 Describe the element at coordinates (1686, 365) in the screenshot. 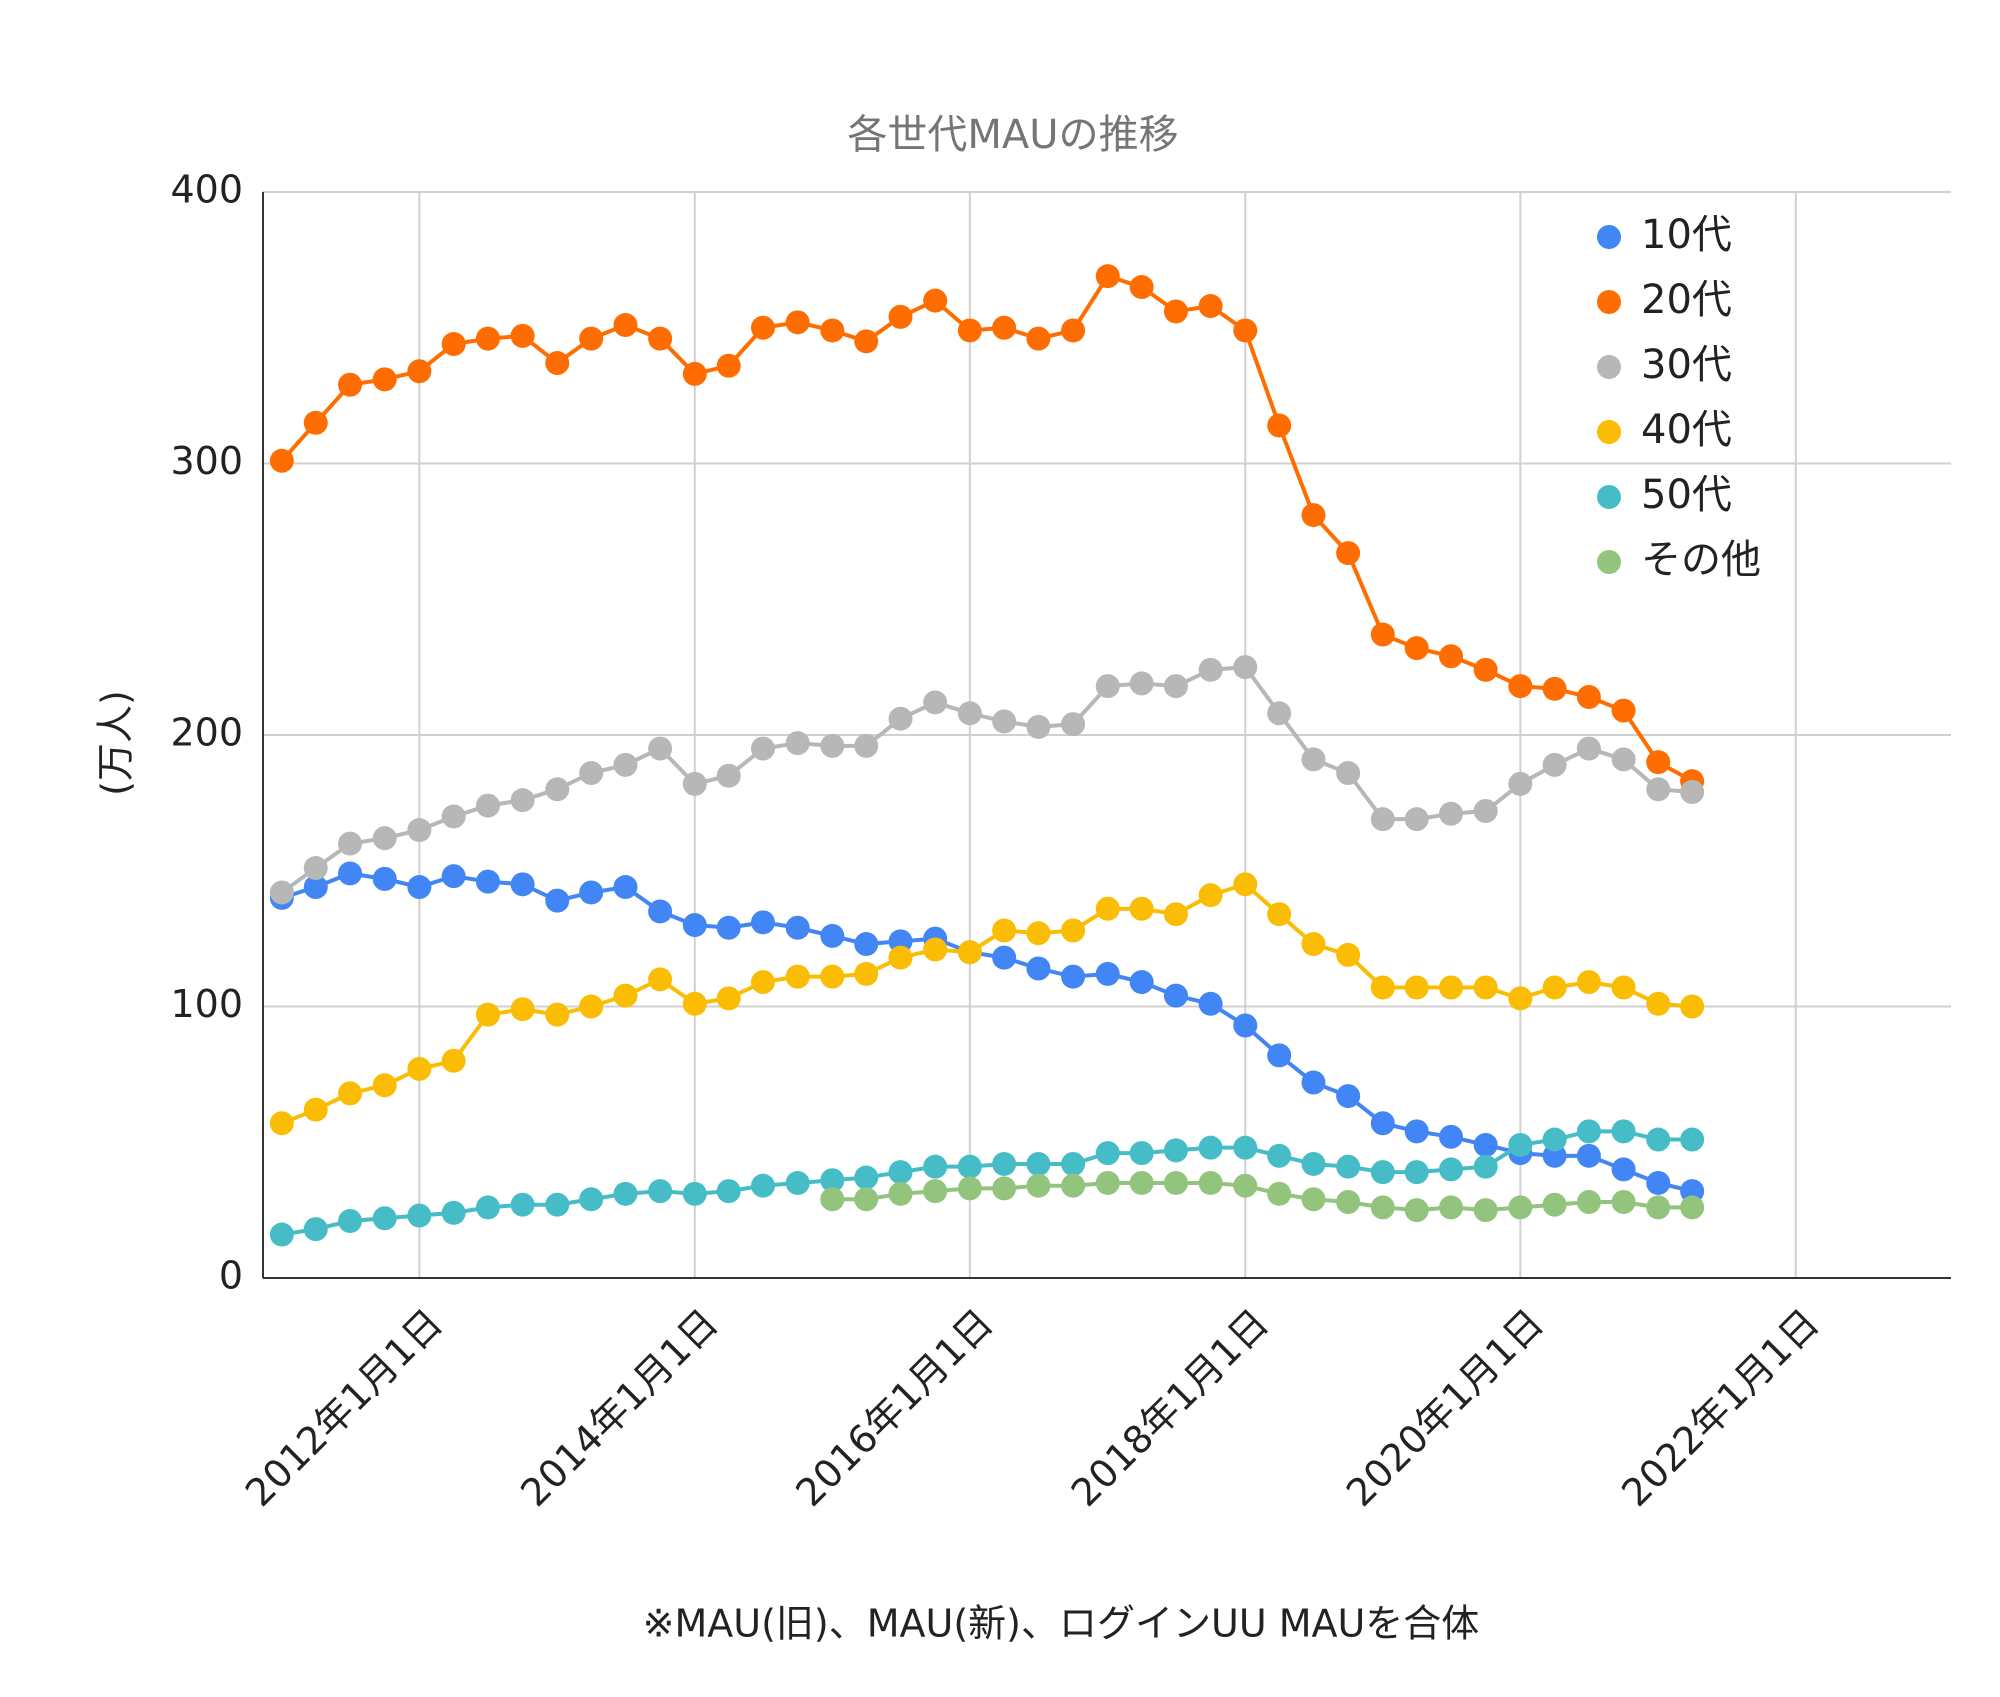

I see `legend-label: 30代` at that location.